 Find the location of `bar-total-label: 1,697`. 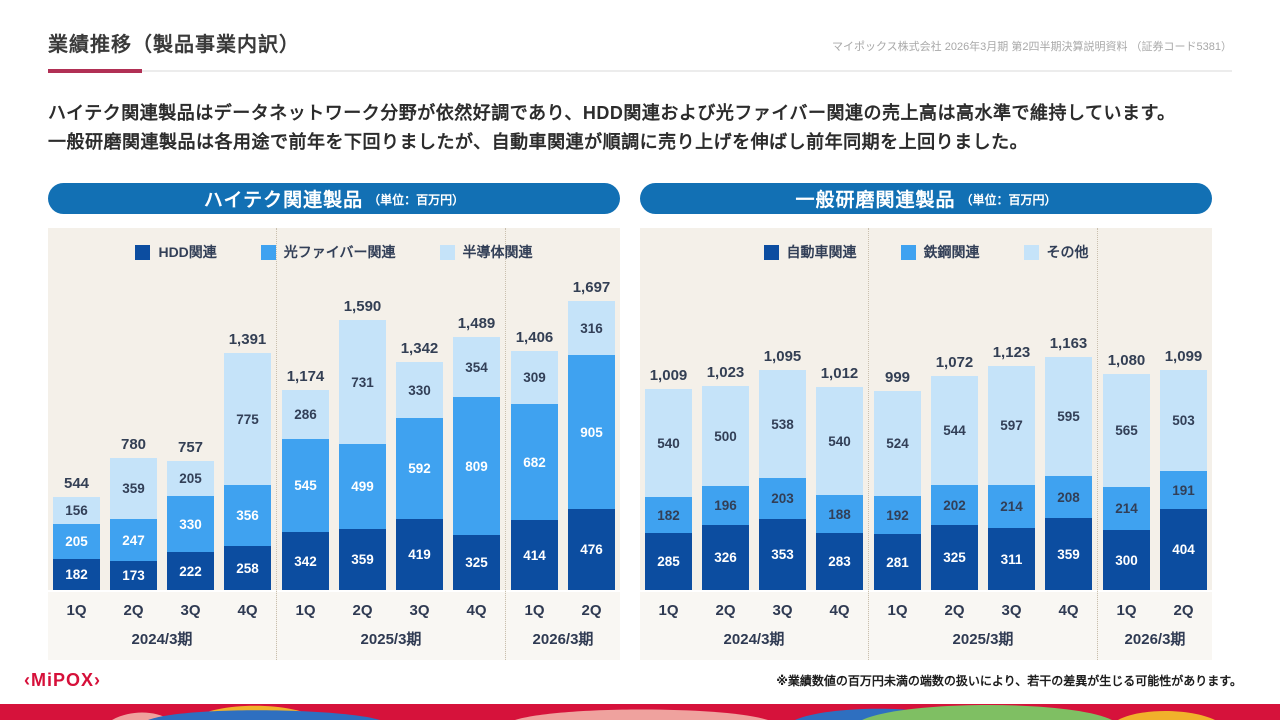

bar-total-label: 1,697 is located at coordinates (591, 288).